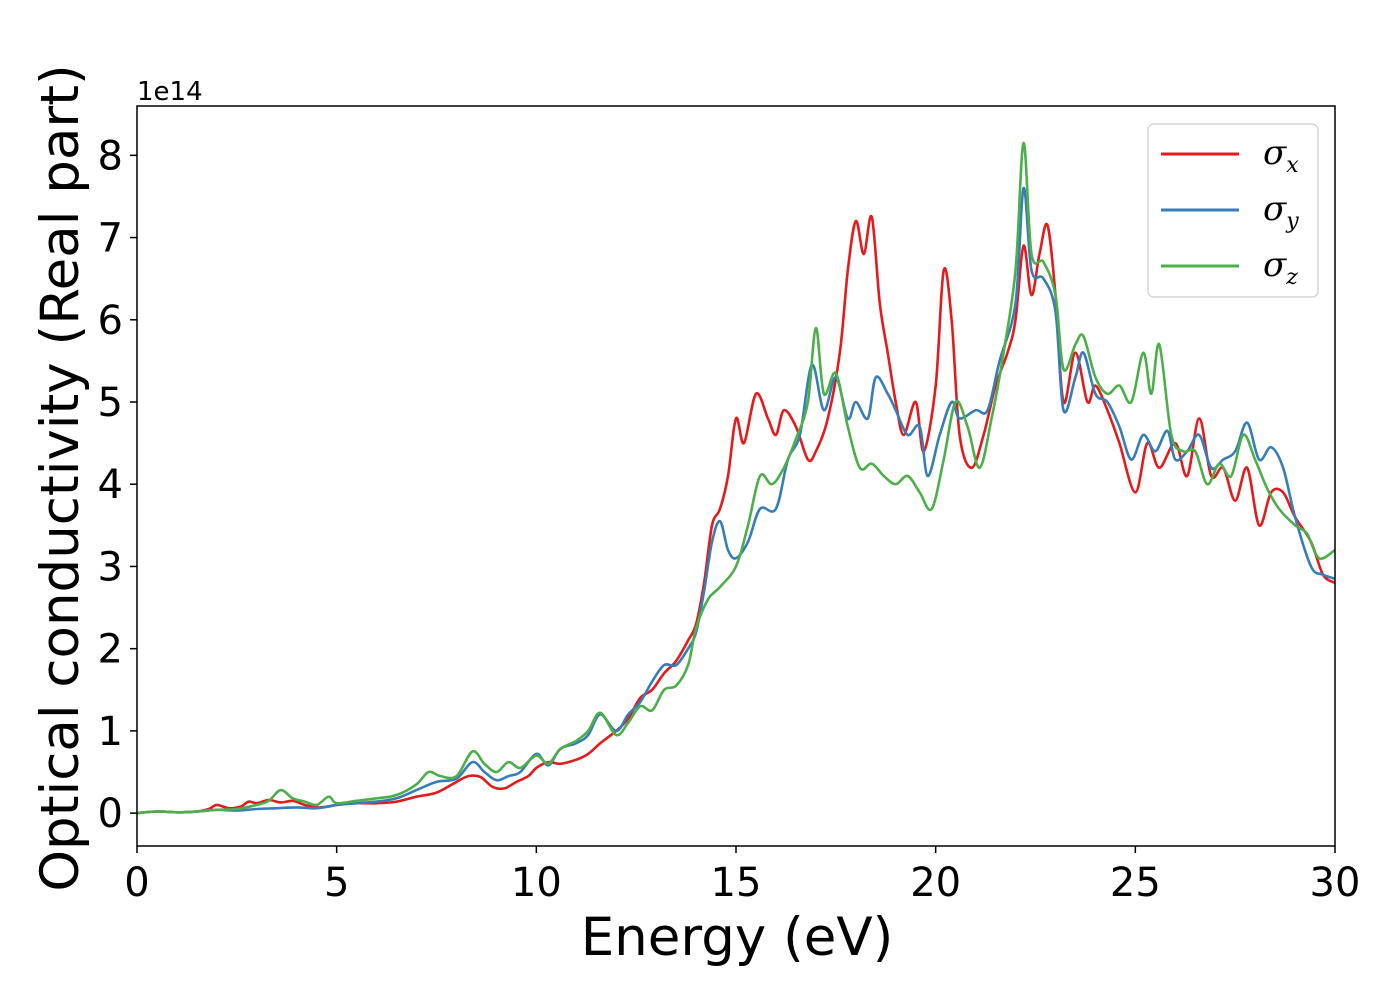 Image resolution: width=1400 pixels, height=1000 pixels. What do you see at coordinates (336, 883) in the screenshot?
I see `x-tick-label: 5` at bounding box center [336, 883].